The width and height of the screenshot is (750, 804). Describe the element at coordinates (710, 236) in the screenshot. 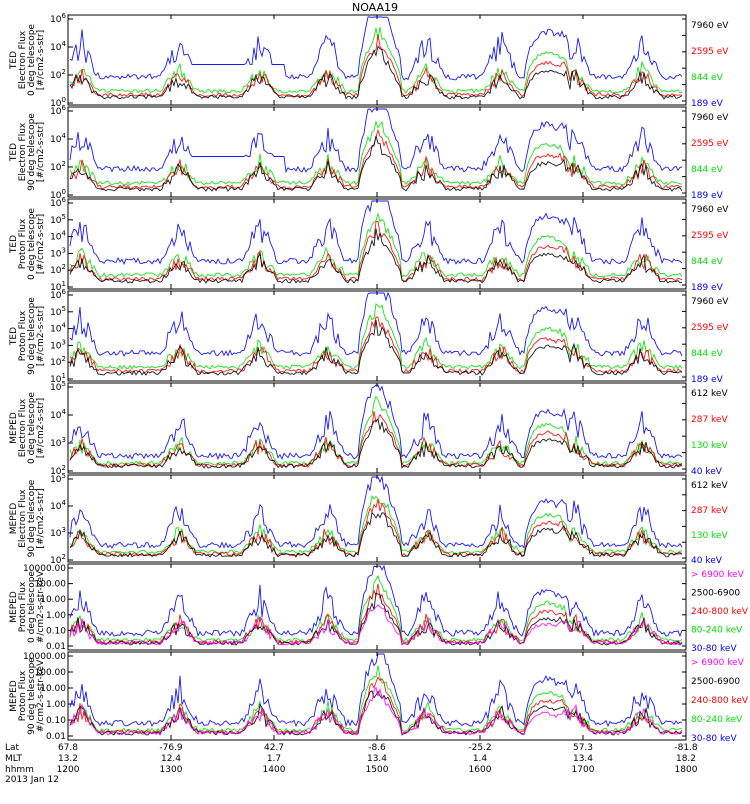

I see `legend-entry: 2595 eV` at that location.